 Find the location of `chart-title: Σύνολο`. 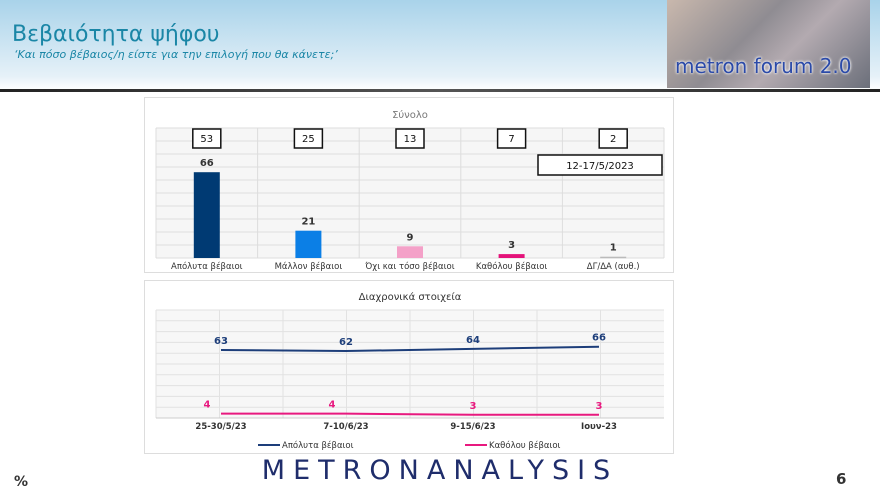

chart-title: Σύνολο is located at coordinates (410, 115).